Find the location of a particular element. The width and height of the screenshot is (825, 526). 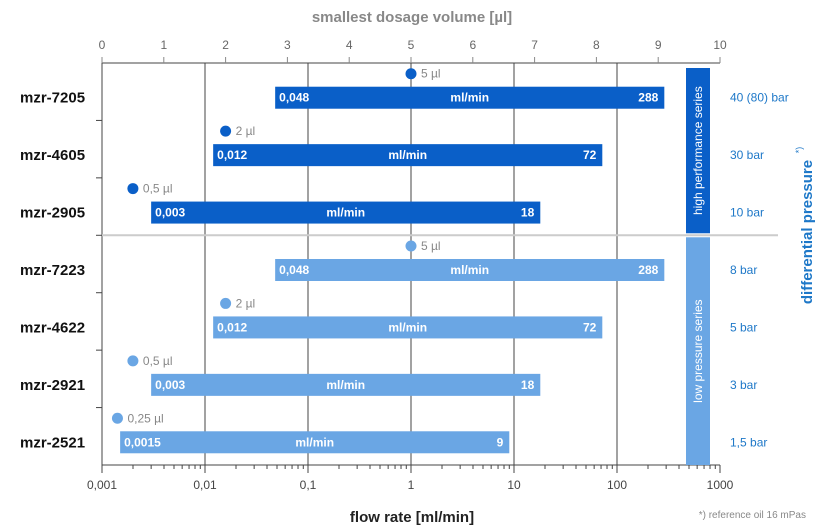

top-tick-label: 4 is located at coordinates (349, 45).